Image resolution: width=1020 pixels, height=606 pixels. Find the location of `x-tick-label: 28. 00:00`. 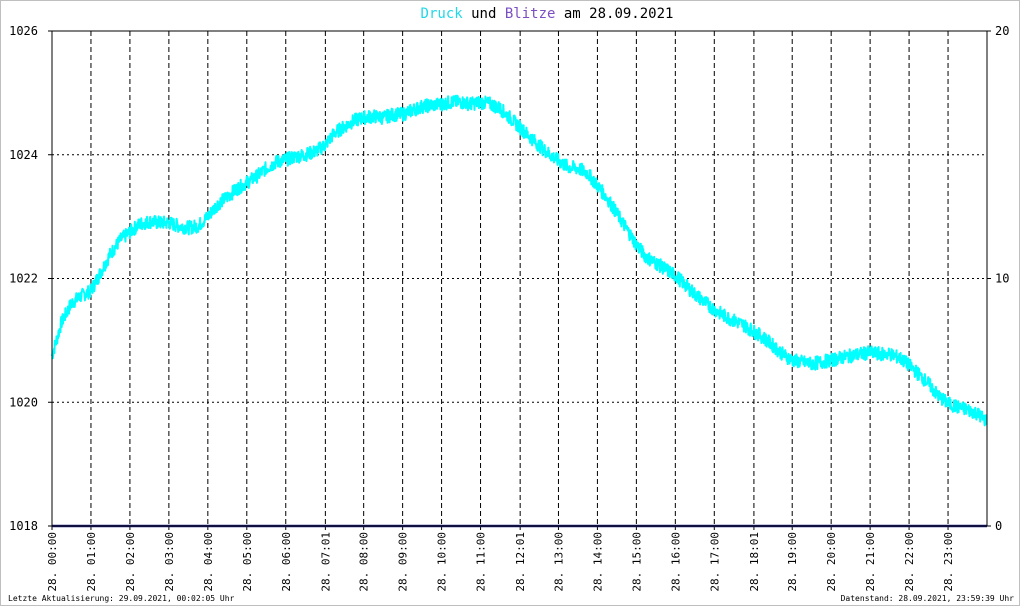

x-tick-label: 28. 00:00 is located at coordinates (52, 562).